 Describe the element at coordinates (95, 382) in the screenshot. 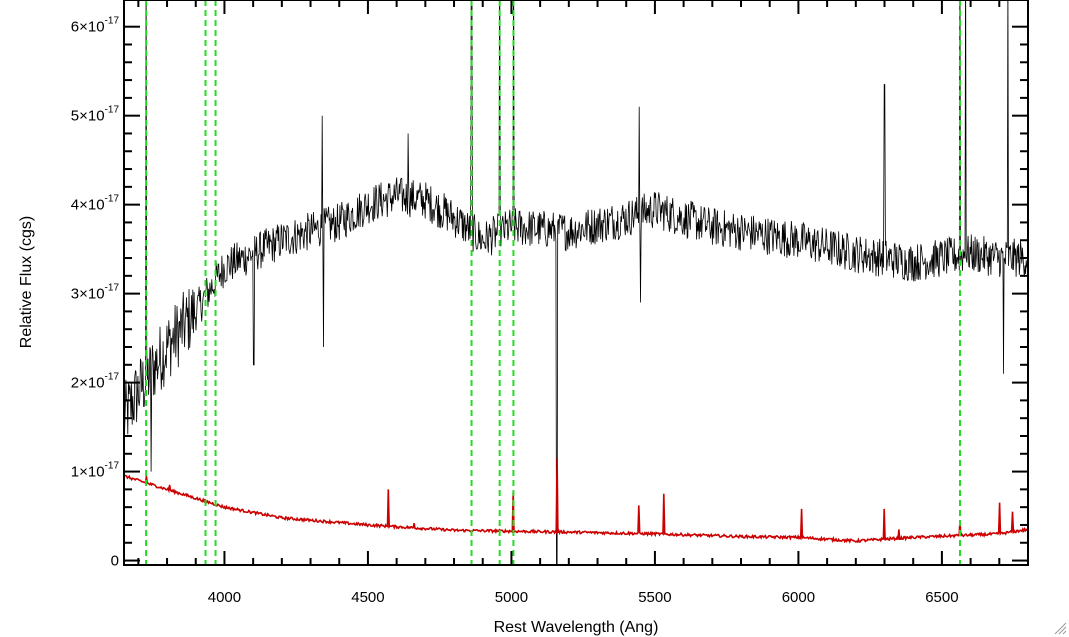

I see `y-tick-label: 2×10⁻¹⁷` at that location.